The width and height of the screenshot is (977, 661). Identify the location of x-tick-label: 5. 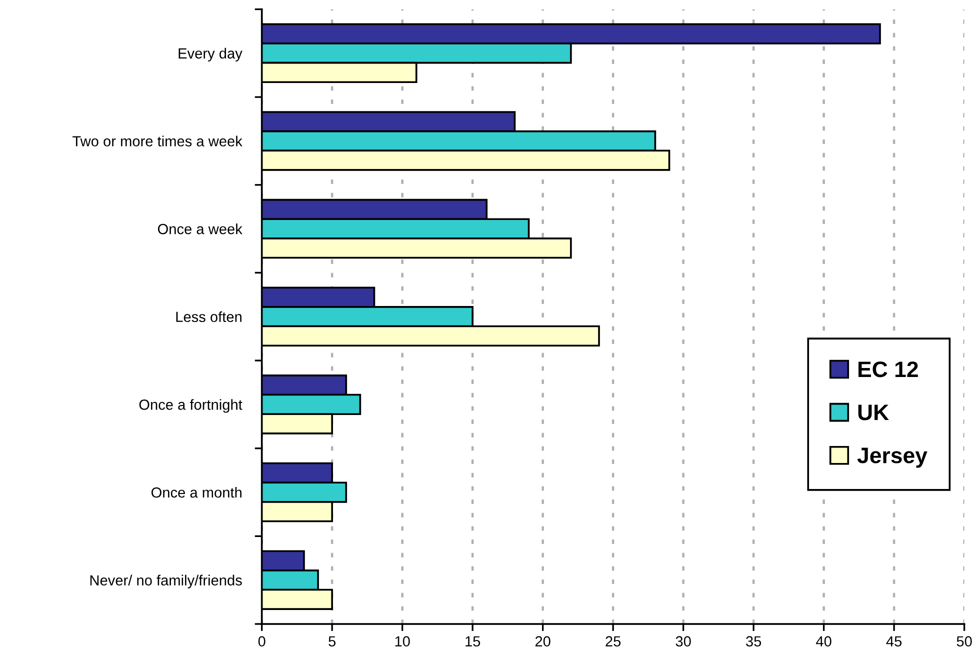
(332, 641).